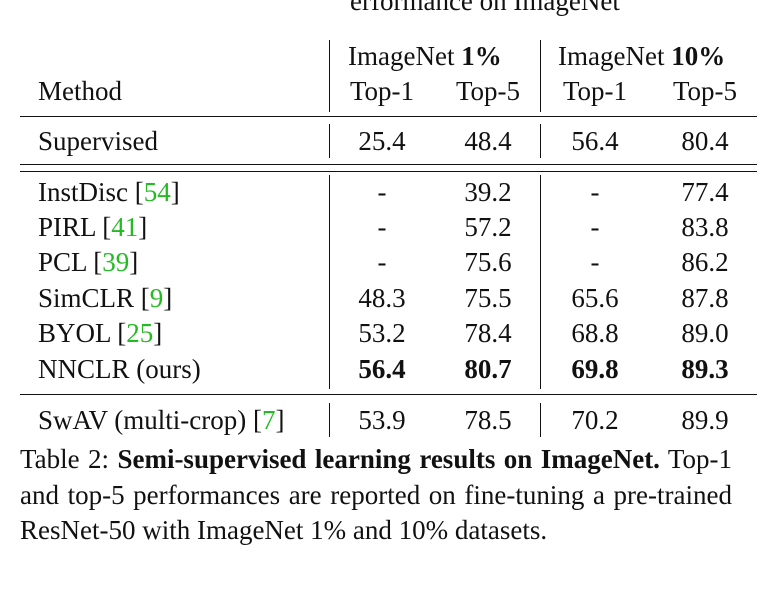  I want to click on row-pcl-method: PCL [39], so click(88, 262).